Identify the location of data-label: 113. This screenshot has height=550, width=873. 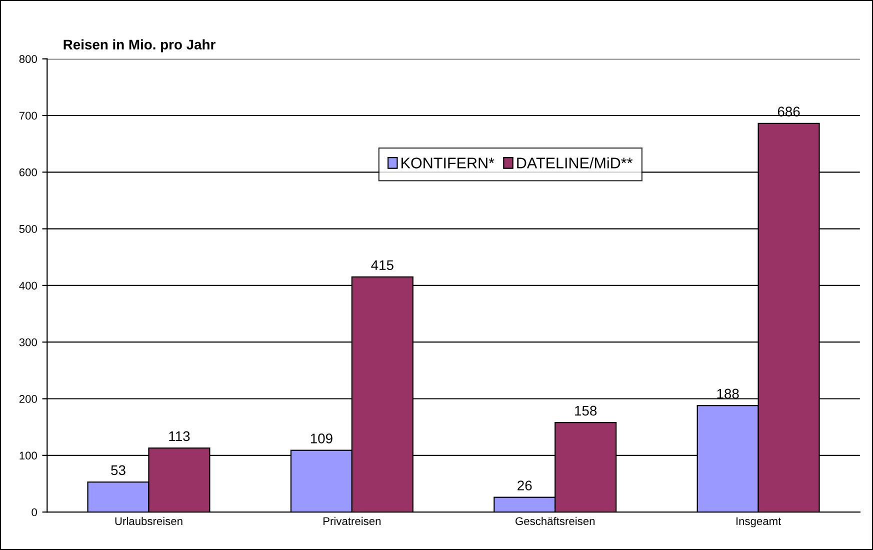
(179, 436).